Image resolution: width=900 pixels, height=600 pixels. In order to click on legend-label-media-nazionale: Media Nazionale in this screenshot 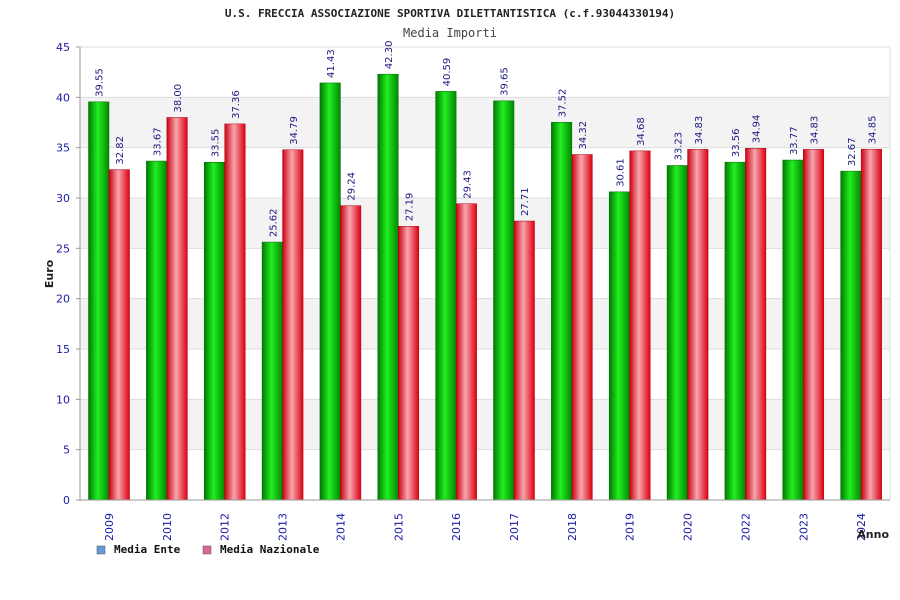, I will do `click(270, 549)`.